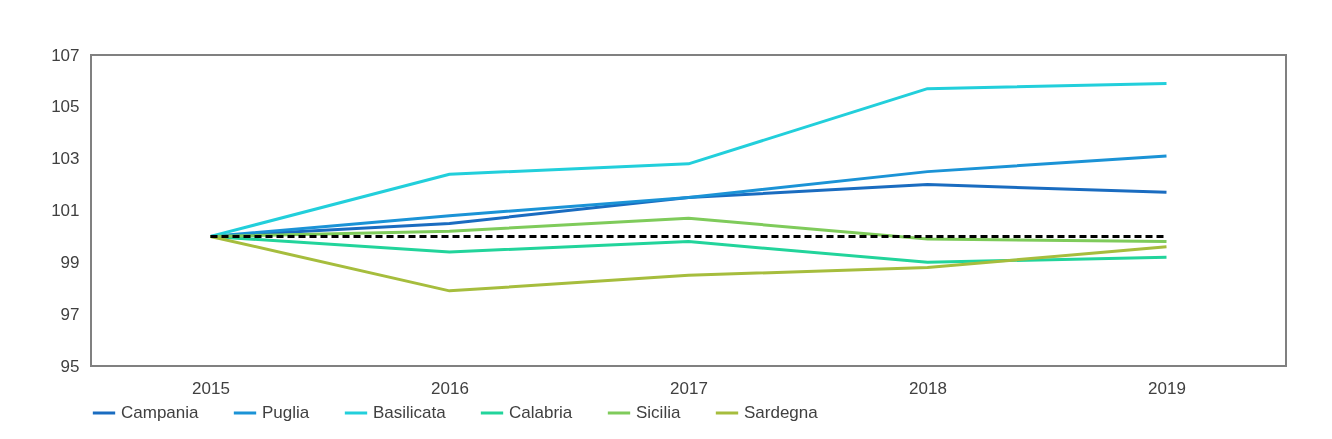  Describe the element at coordinates (541, 412) in the screenshot. I see `legend-label: Calabria` at that location.